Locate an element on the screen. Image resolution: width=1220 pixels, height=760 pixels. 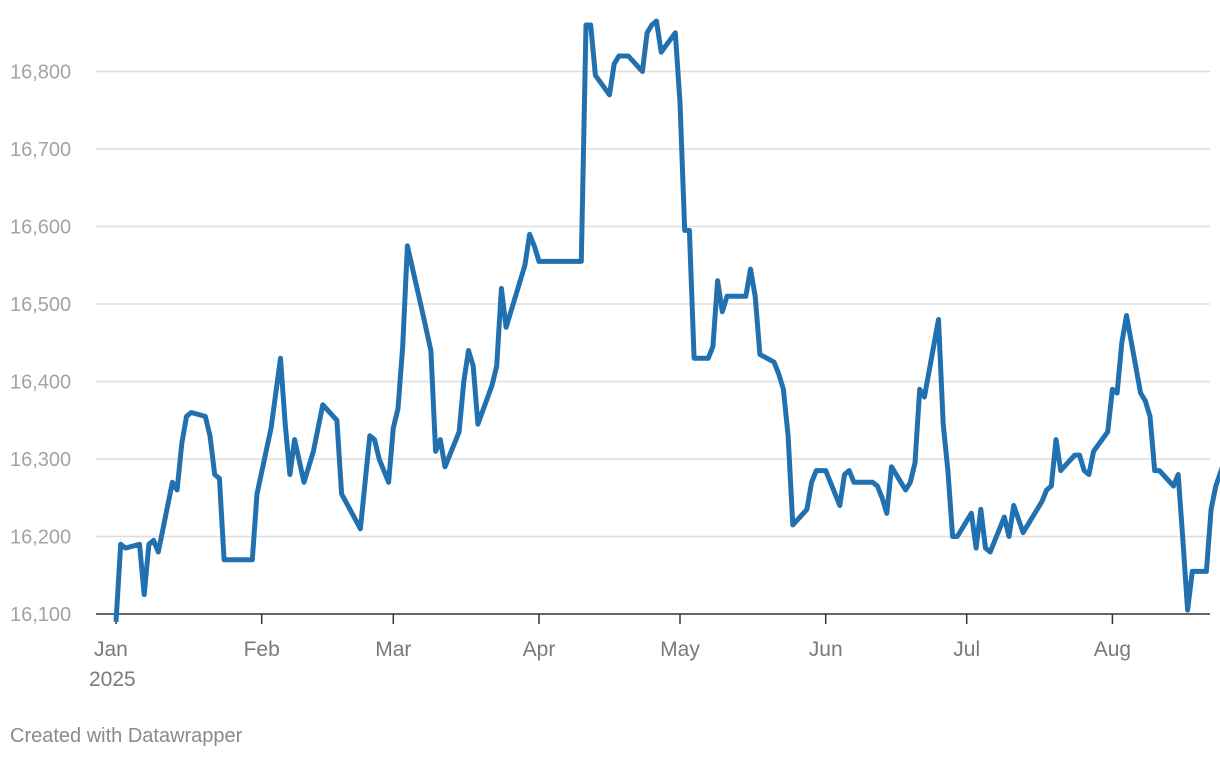
x-tick-label: Jun is located at coordinates (826, 649).